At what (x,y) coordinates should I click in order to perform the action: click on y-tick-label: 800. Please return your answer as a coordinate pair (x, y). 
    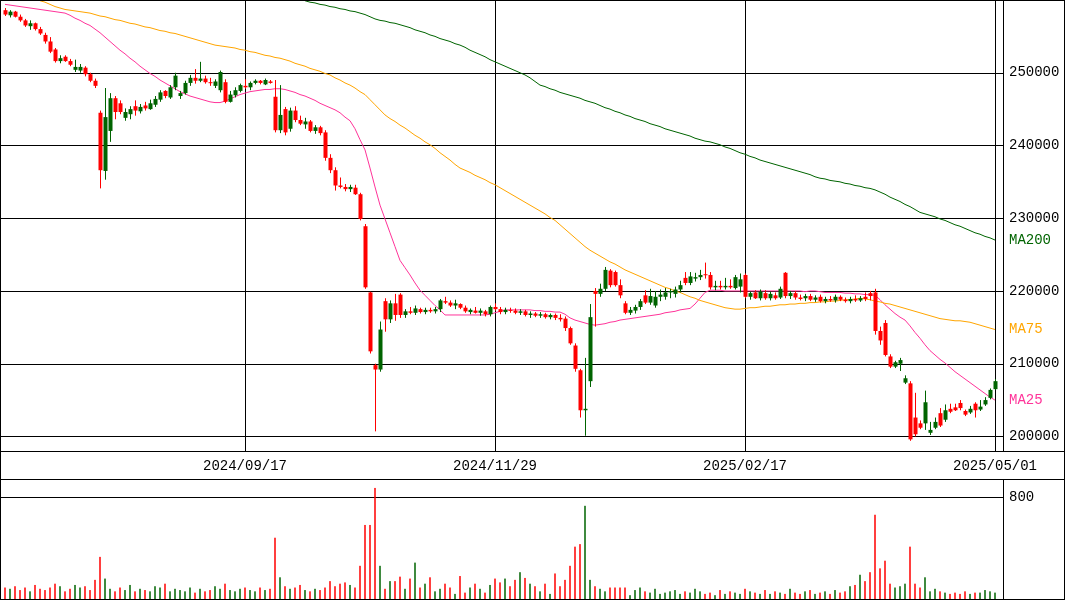
    Looking at the image, I should click on (1022, 496).